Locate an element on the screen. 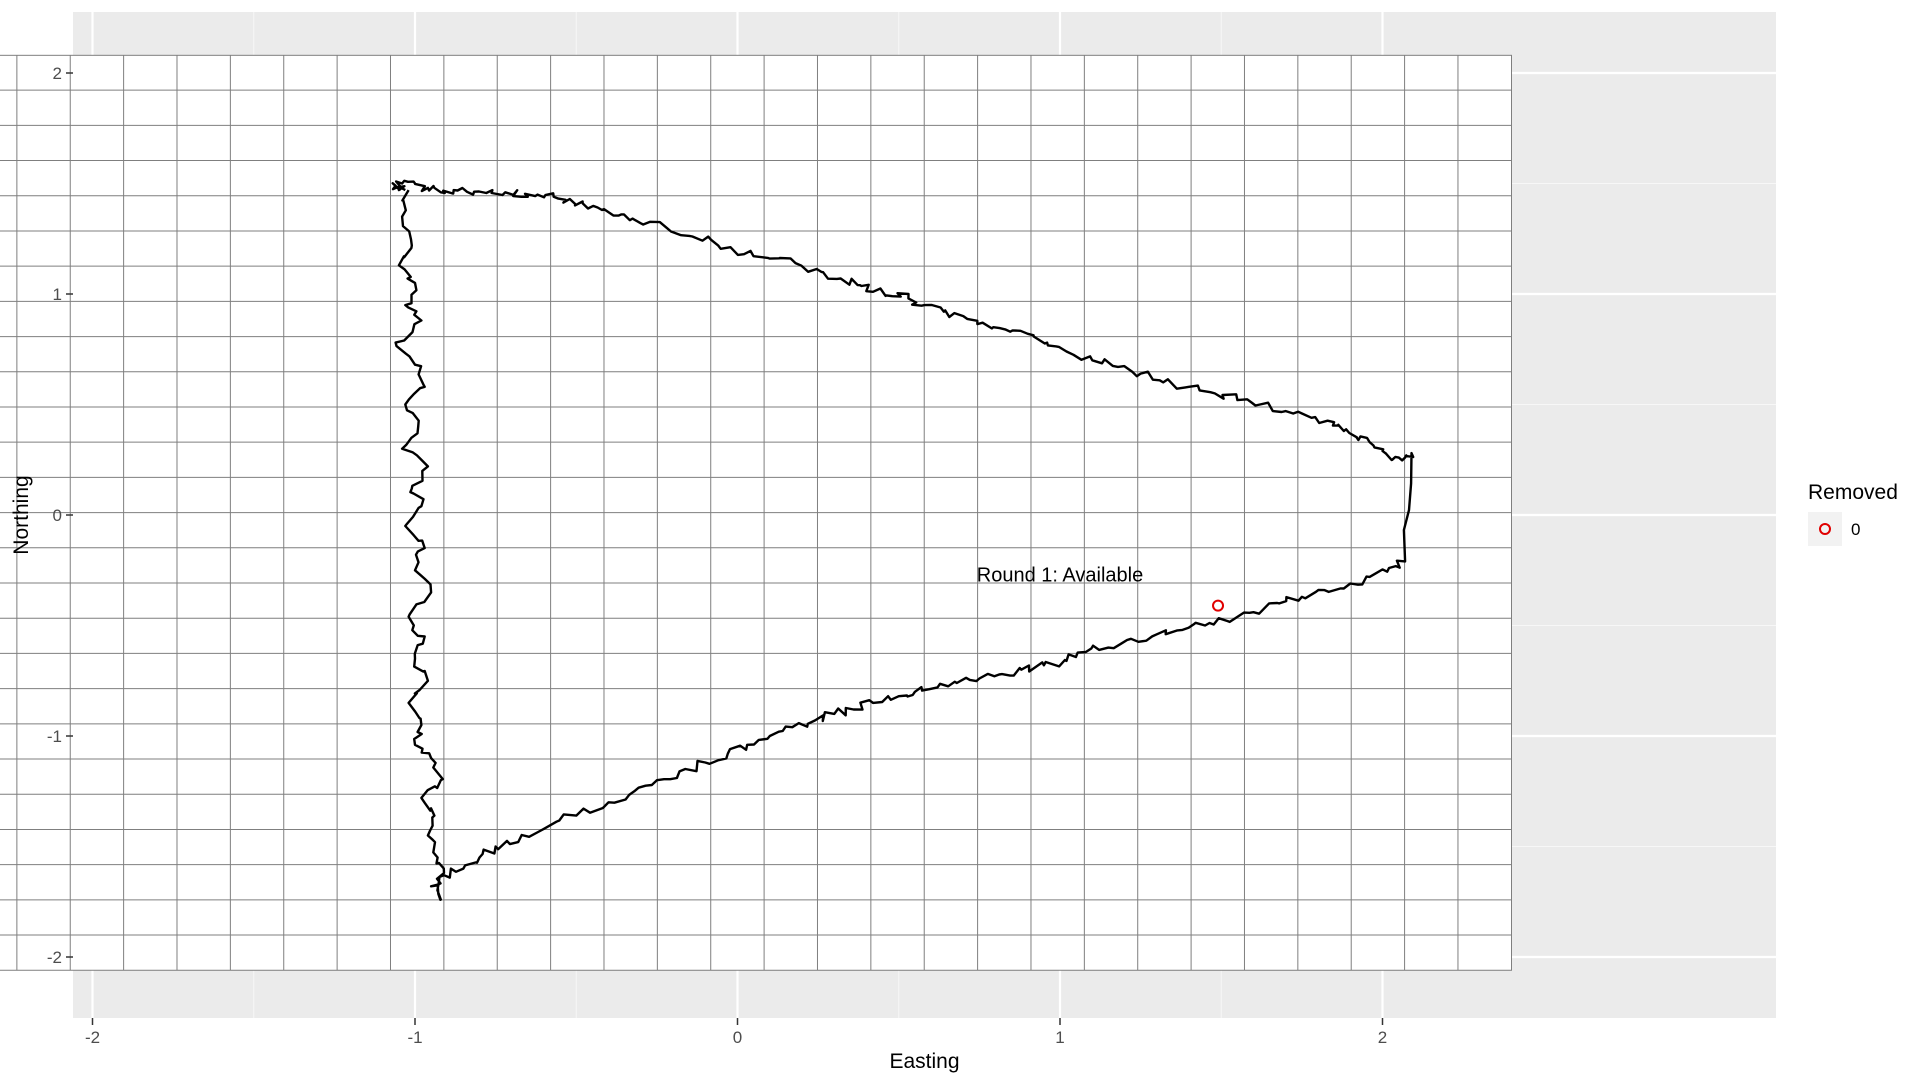  y-axis-title: Northing is located at coordinates (21, 514).